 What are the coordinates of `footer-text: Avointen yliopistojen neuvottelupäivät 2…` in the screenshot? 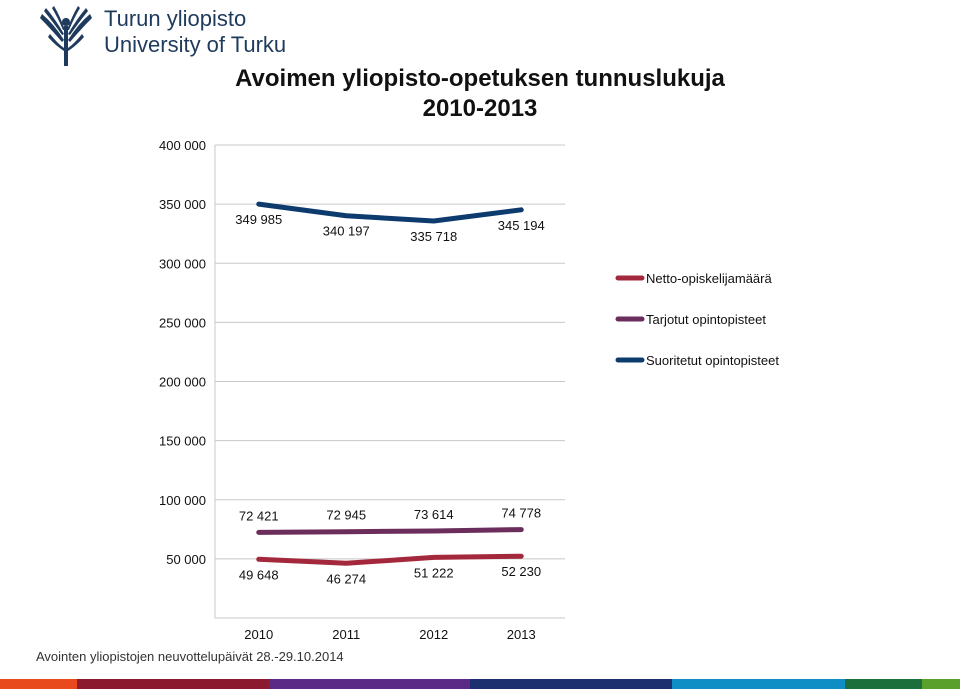 It's located at (190, 656).